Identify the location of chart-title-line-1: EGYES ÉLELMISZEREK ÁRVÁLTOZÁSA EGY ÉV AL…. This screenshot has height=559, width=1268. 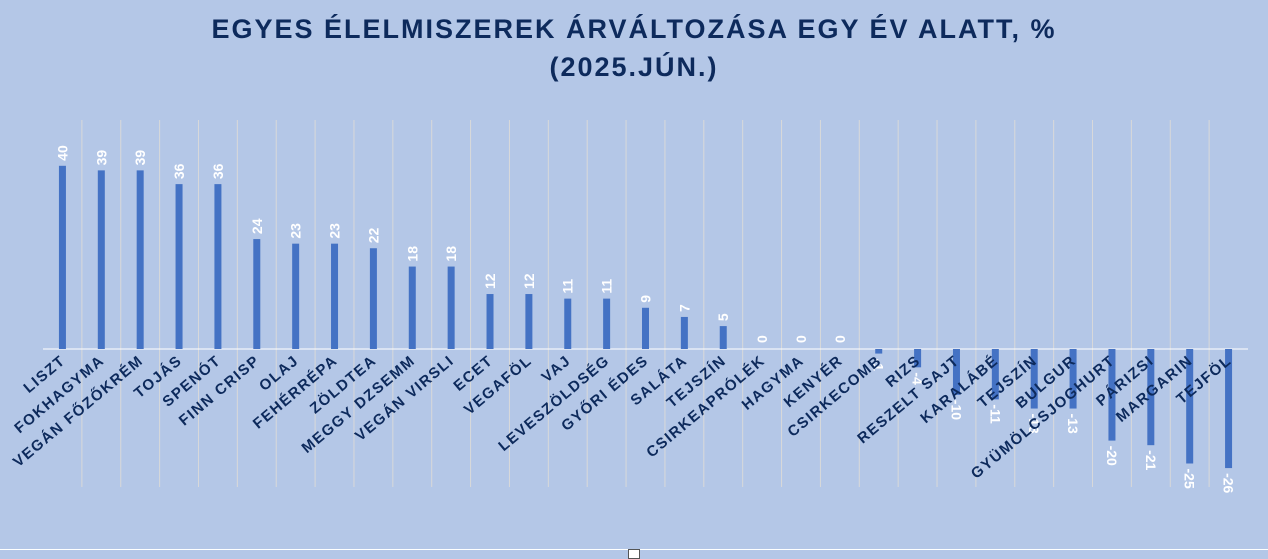
(634, 29).